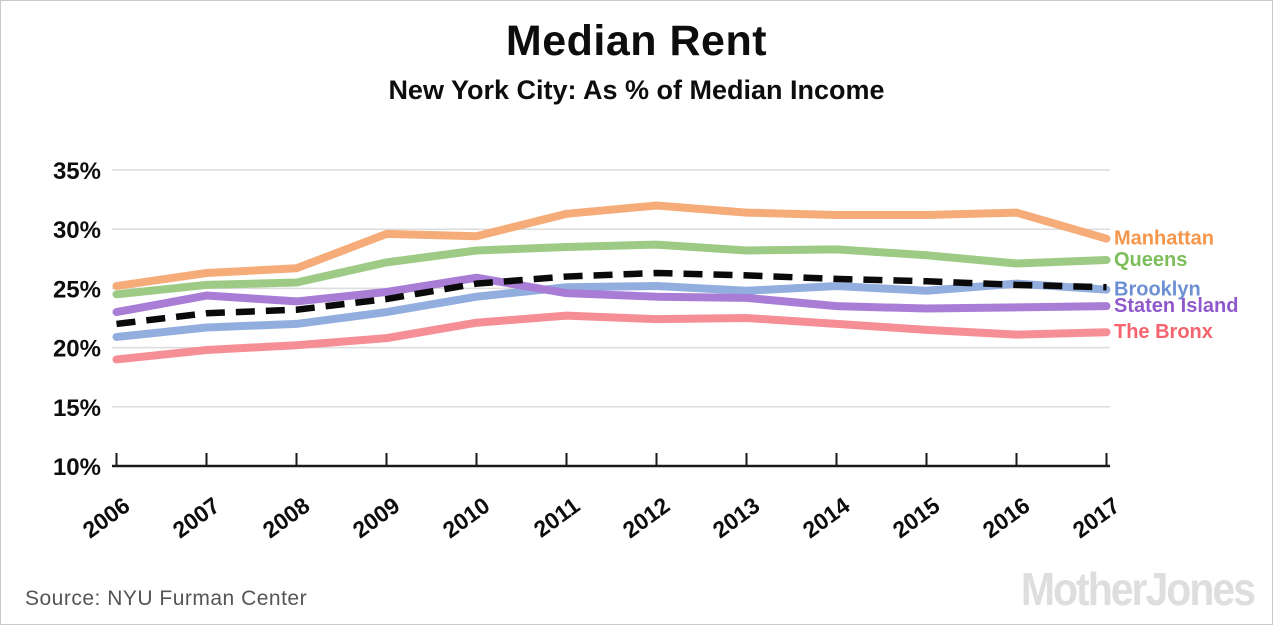  What do you see at coordinates (196, 517) in the screenshot?
I see `x-axis-label: 2007` at bounding box center [196, 517].